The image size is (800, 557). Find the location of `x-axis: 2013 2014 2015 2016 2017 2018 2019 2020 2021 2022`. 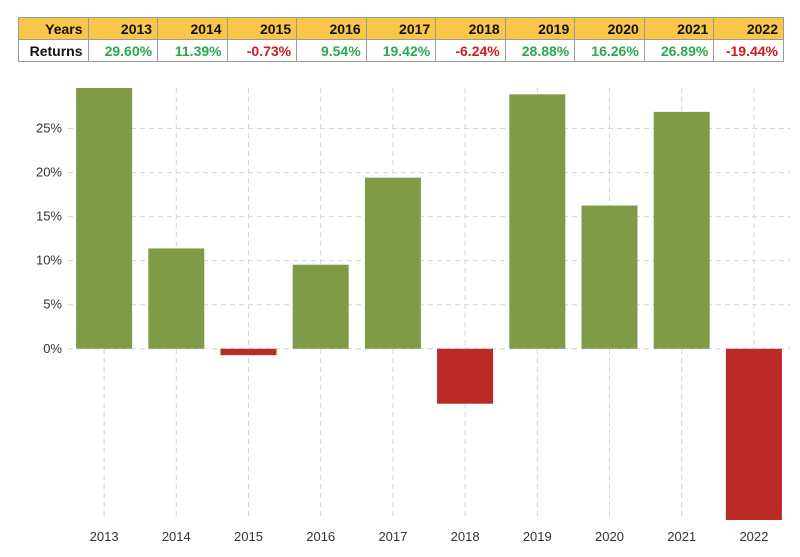

x-axis: 2013 2014 2015 2016 2017 2018 2019 2020 2021 2022 is located at coordinates (429, 536).